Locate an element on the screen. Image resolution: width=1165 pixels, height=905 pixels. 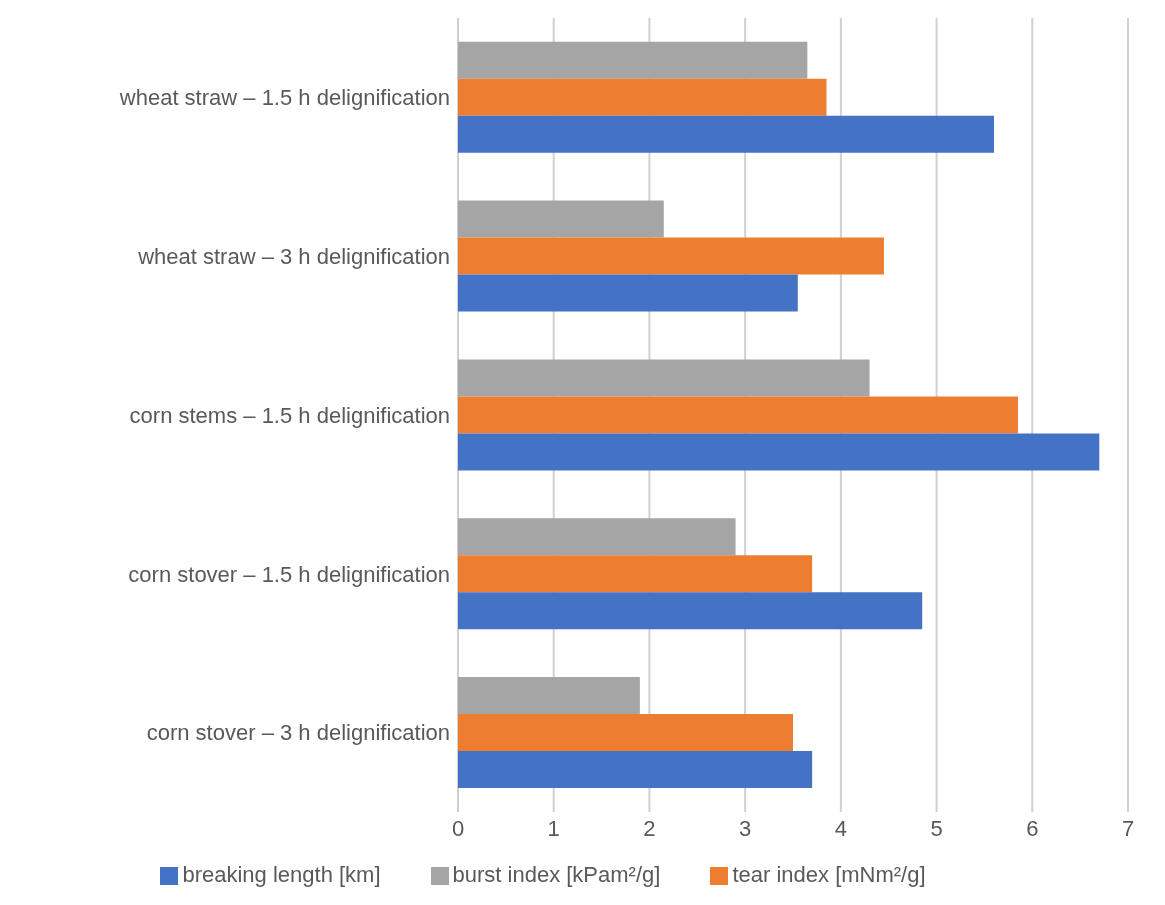
y-tick-label: corn stems – 1.5 h delignification is located at coordinates (289, 415).